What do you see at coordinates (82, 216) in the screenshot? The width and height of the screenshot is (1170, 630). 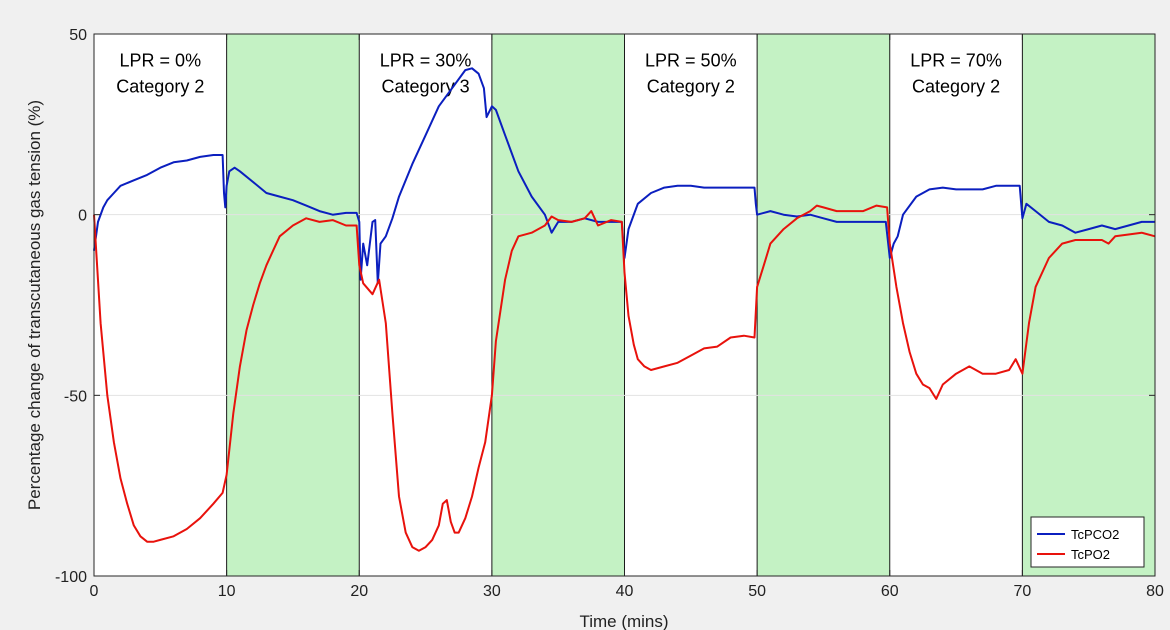 I see `y-tick-label: 0` at bounding box center [82, 216].